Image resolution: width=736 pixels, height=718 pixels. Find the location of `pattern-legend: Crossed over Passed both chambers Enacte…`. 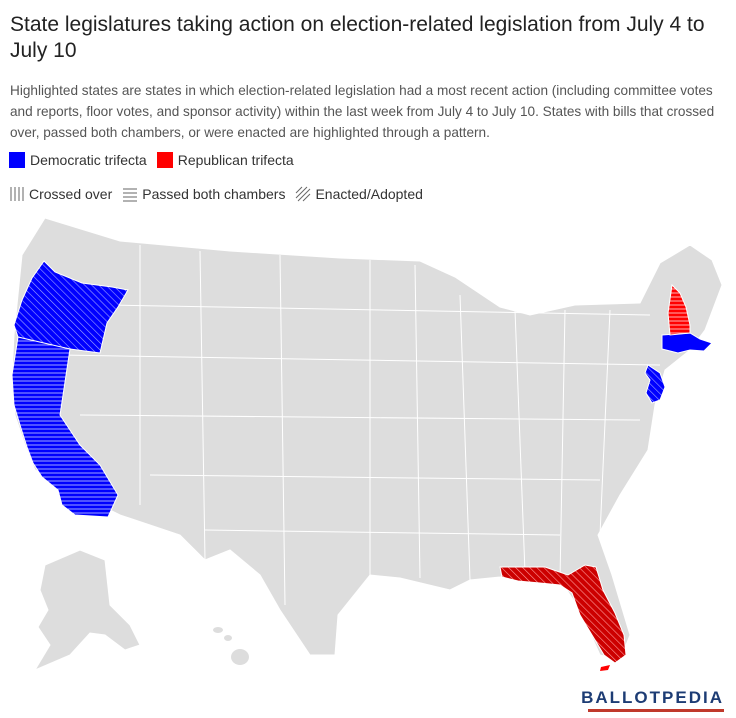

pattern-legend: Crossed over Passed both chambers Enacte… is located at coordinates (221, 194).